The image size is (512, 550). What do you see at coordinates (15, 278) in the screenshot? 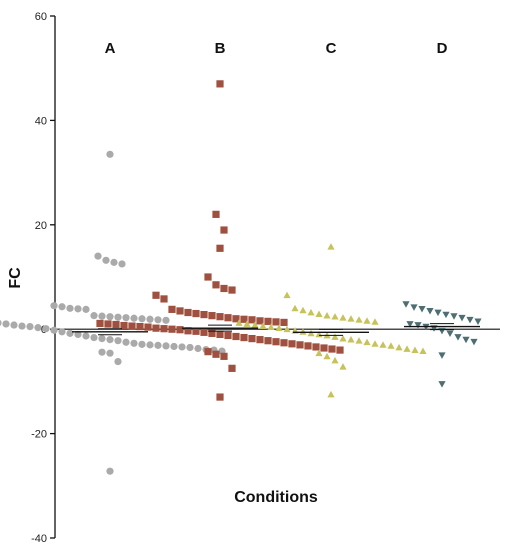
I see `y-axis-title: FC` at bounding box center [15, 278].